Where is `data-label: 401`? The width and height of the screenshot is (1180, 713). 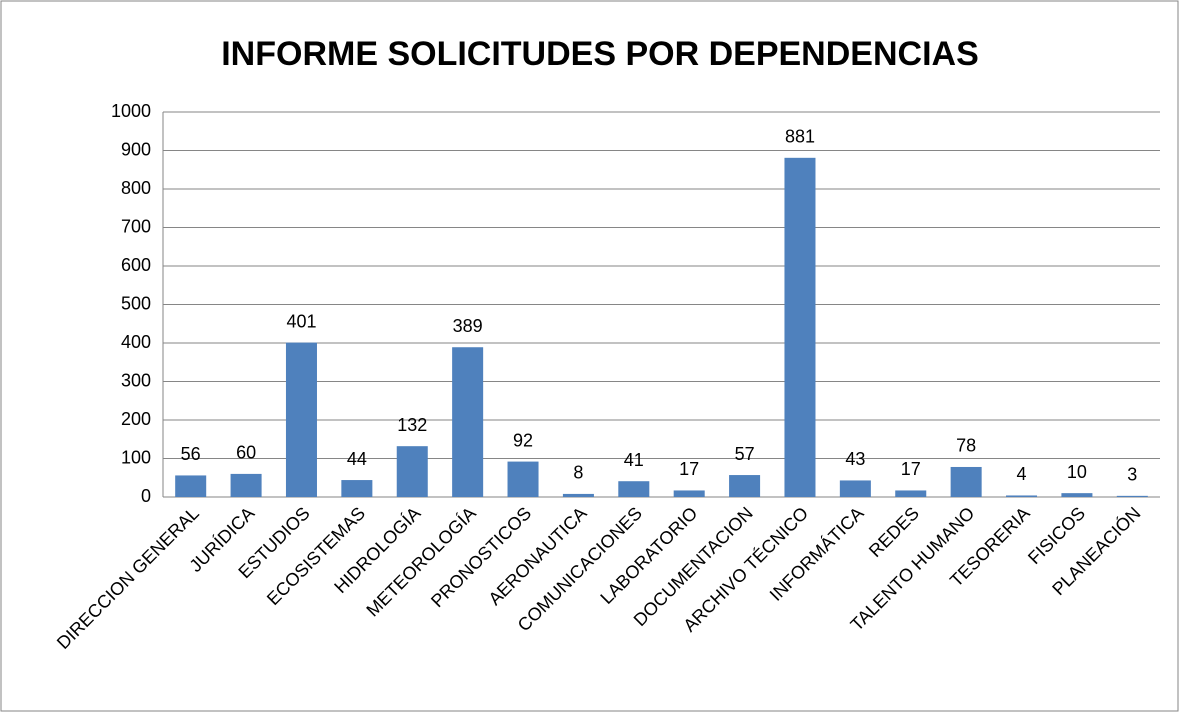 data-label: 401 is located at coordinates (301, 321).